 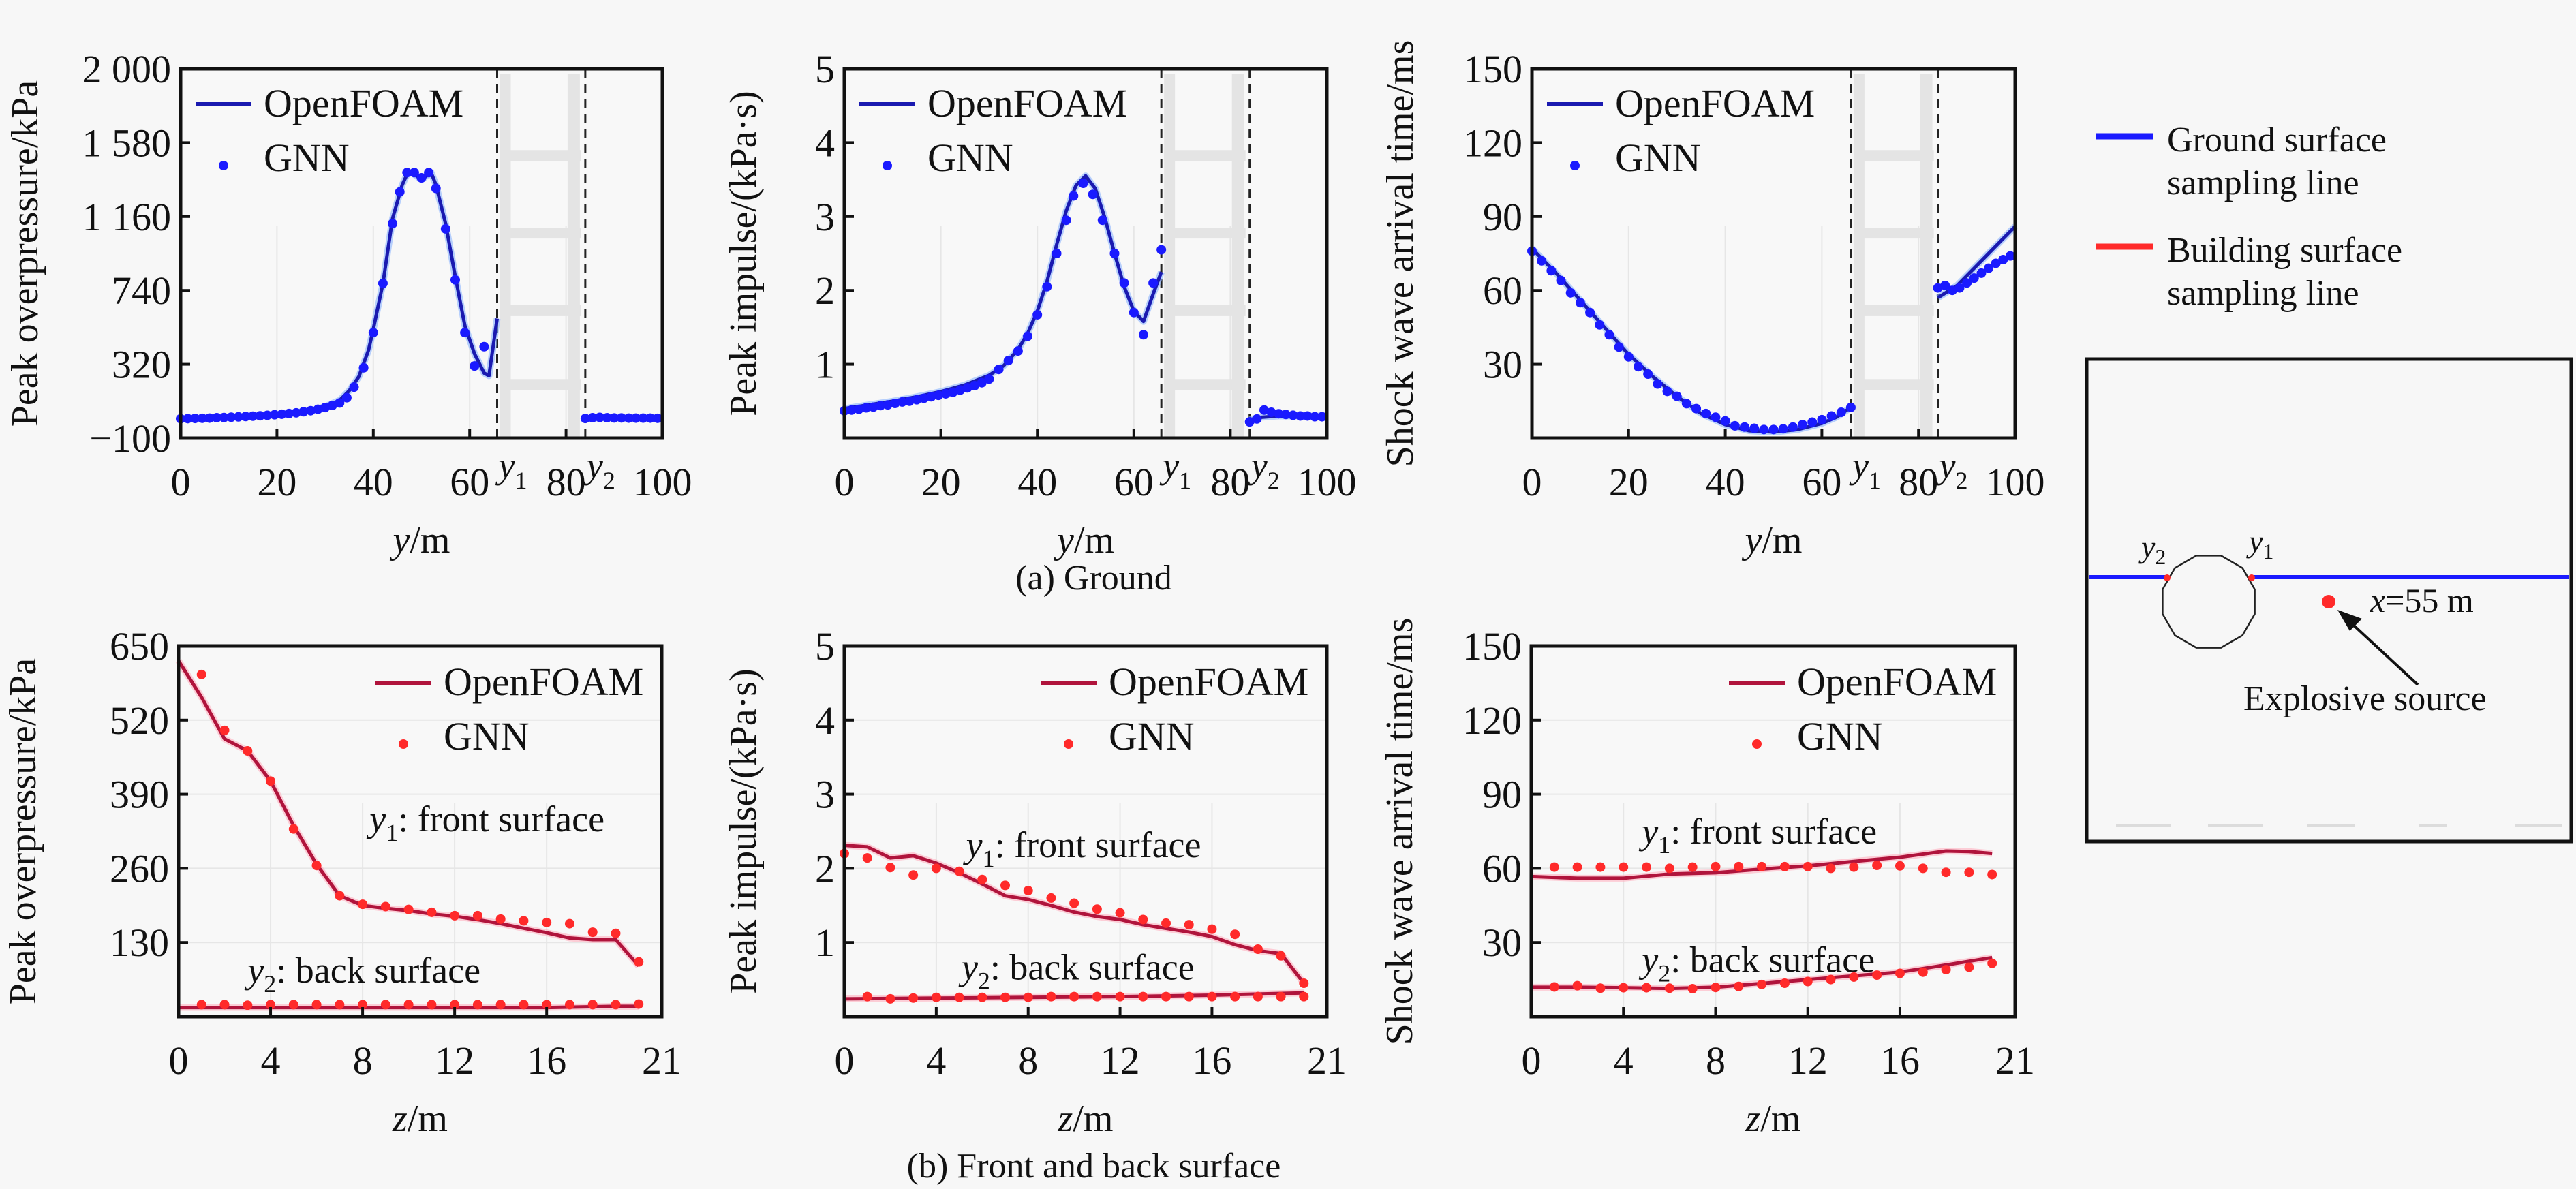 I want to click on y-tick-label: 4, so click(x=825, y=720).